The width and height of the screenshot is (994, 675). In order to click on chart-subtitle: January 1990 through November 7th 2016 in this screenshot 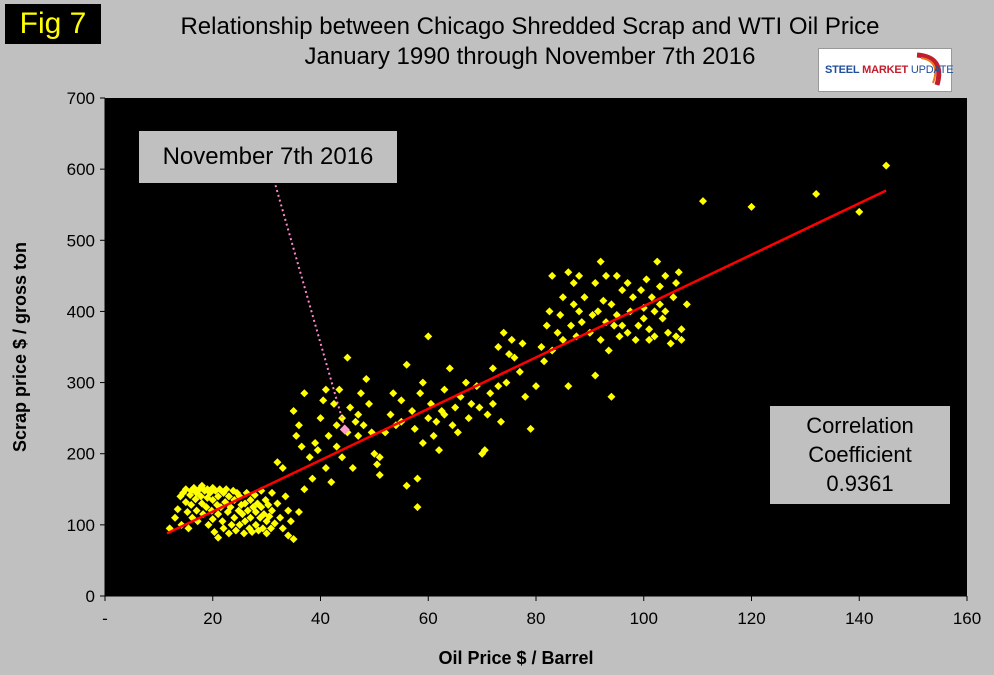, I will do `click(530, 56)`.